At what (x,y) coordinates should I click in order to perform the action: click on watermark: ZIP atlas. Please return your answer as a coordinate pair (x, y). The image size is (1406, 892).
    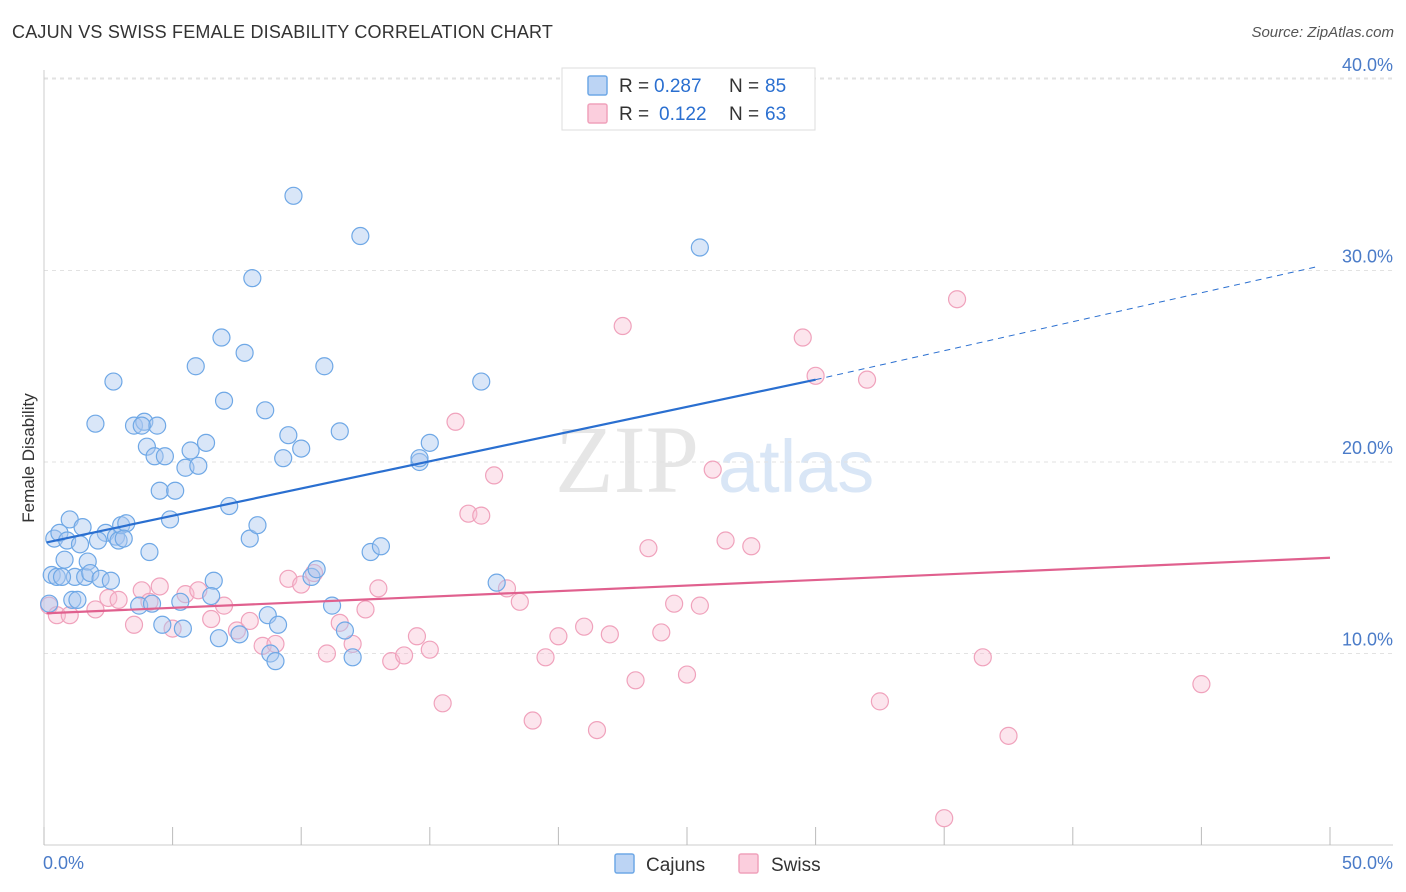
    Looking at the image, I should click on (714, 459).